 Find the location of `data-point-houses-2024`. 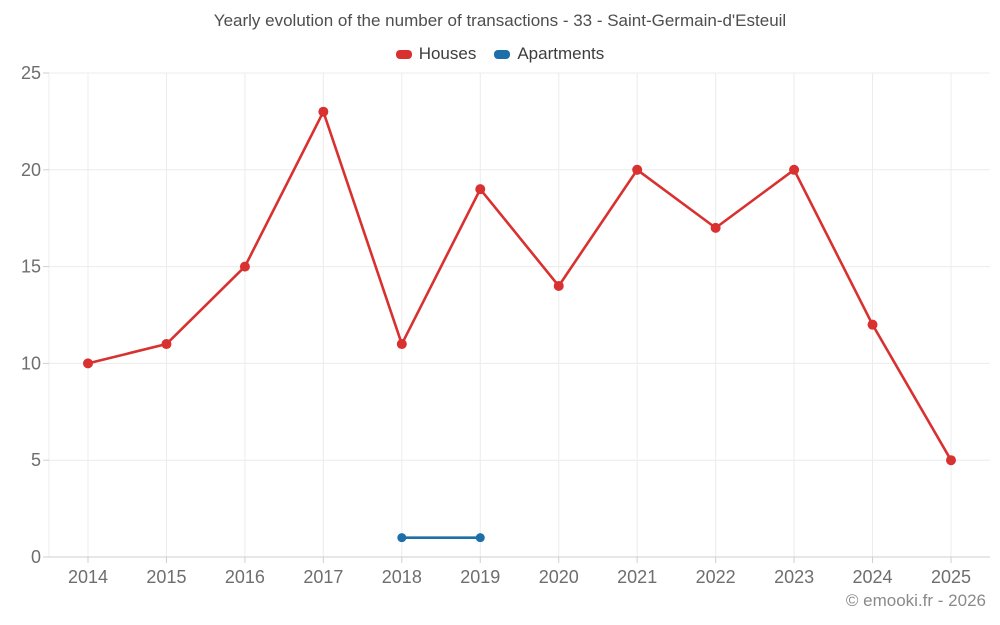

data-point-houses-2024 is located at coordinates (872, 324).